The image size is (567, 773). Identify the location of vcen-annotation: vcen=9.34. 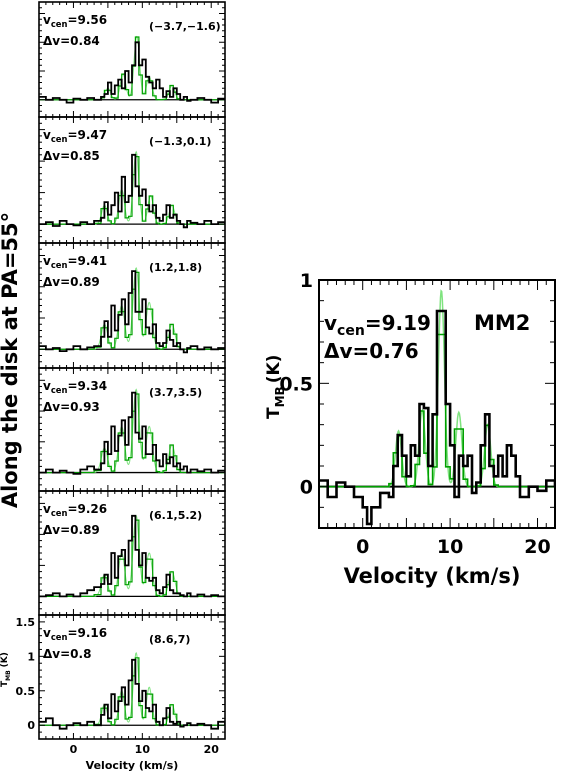
(75, 387).